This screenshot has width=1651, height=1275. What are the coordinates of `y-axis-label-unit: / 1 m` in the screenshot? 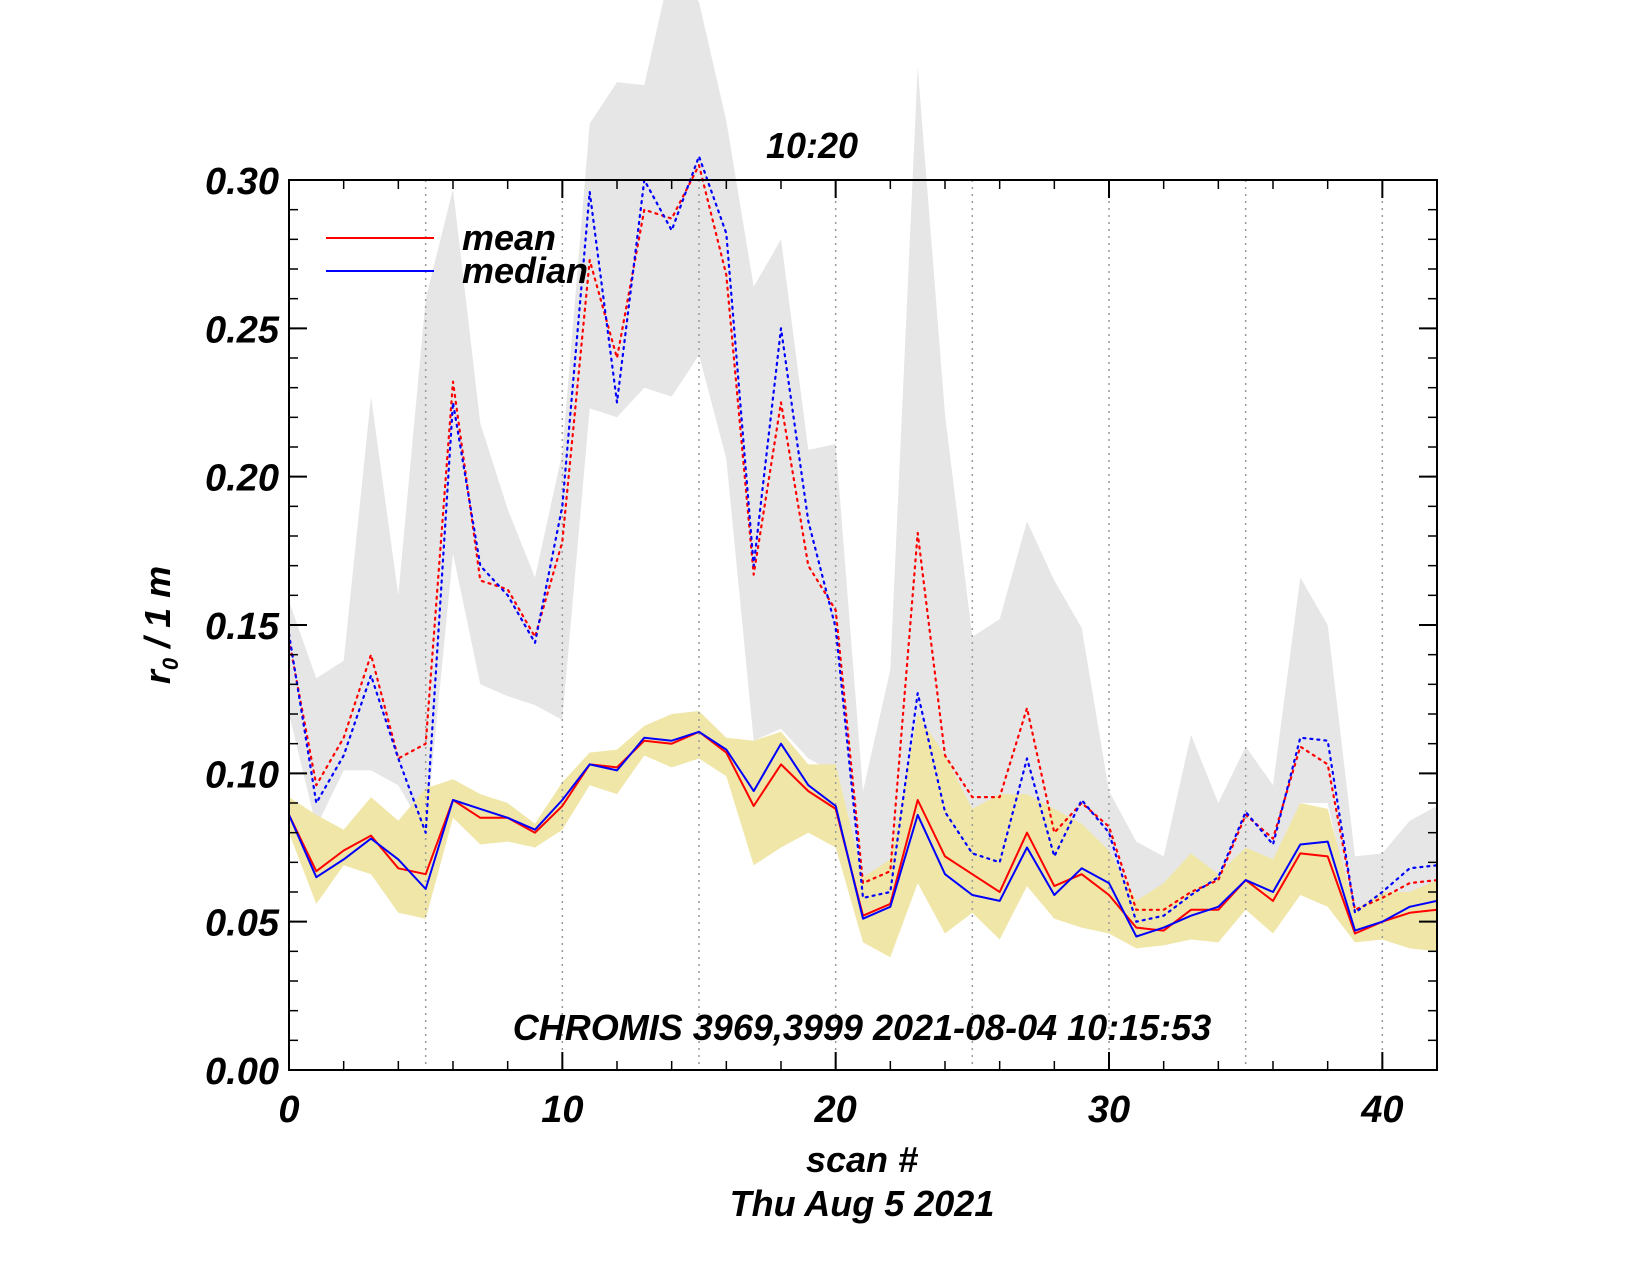 It's located at (157, 612).